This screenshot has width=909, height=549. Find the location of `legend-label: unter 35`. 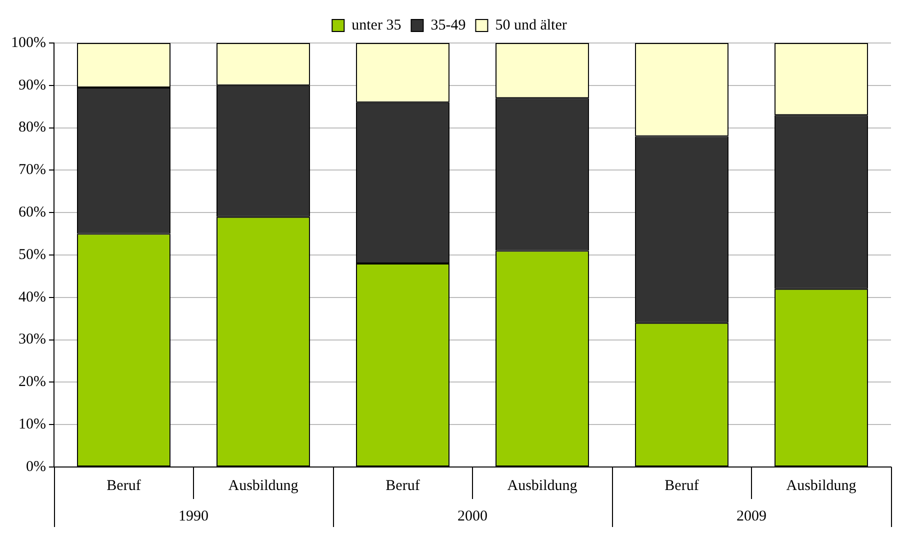

legend-label: unter 35 is located at coordinates (377, 25).